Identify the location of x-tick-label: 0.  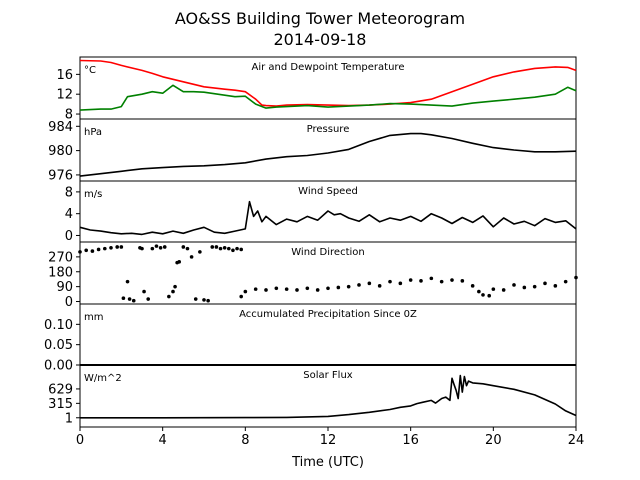
(80, 440).